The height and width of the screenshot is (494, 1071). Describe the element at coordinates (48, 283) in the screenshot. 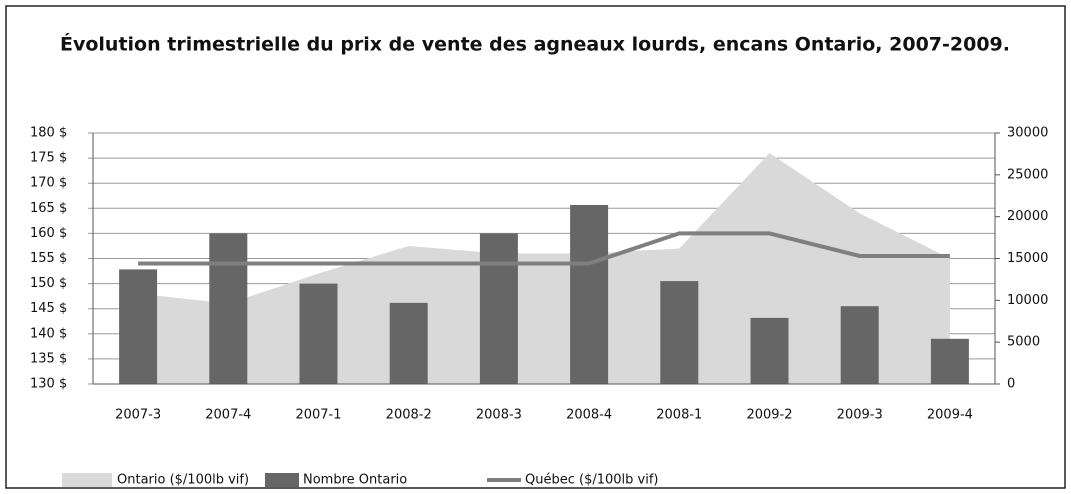

I see `y-tick-label: 150 $` at that location.